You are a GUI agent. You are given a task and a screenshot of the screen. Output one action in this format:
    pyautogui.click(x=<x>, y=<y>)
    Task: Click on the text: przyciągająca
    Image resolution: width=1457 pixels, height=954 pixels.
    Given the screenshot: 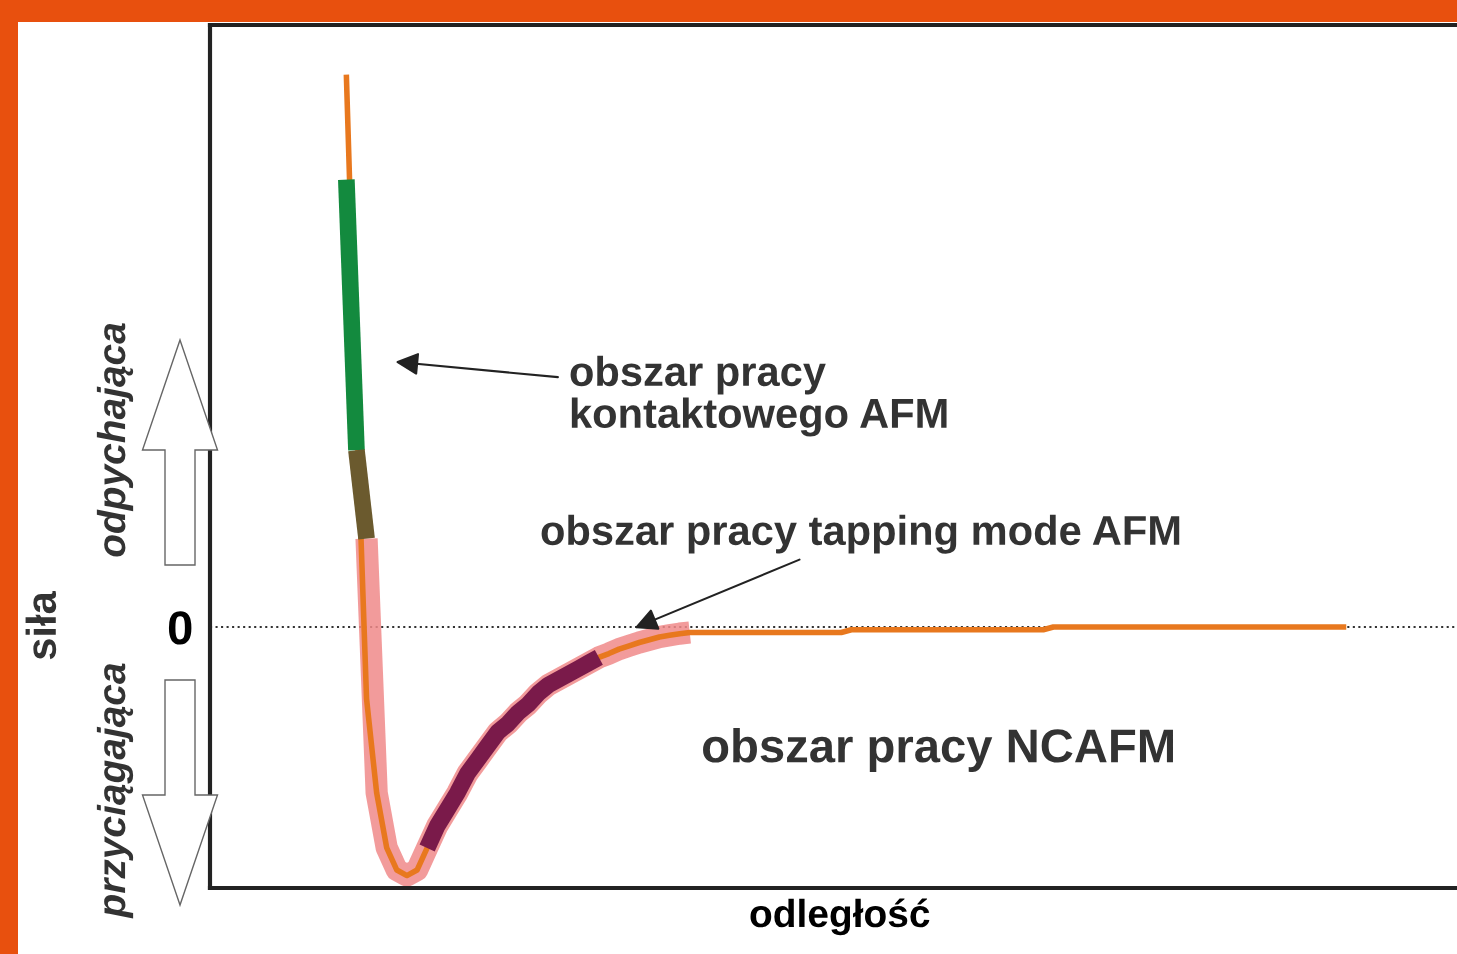 What is the action you would take?
    pyautogui.click(x=115, y=791)
    